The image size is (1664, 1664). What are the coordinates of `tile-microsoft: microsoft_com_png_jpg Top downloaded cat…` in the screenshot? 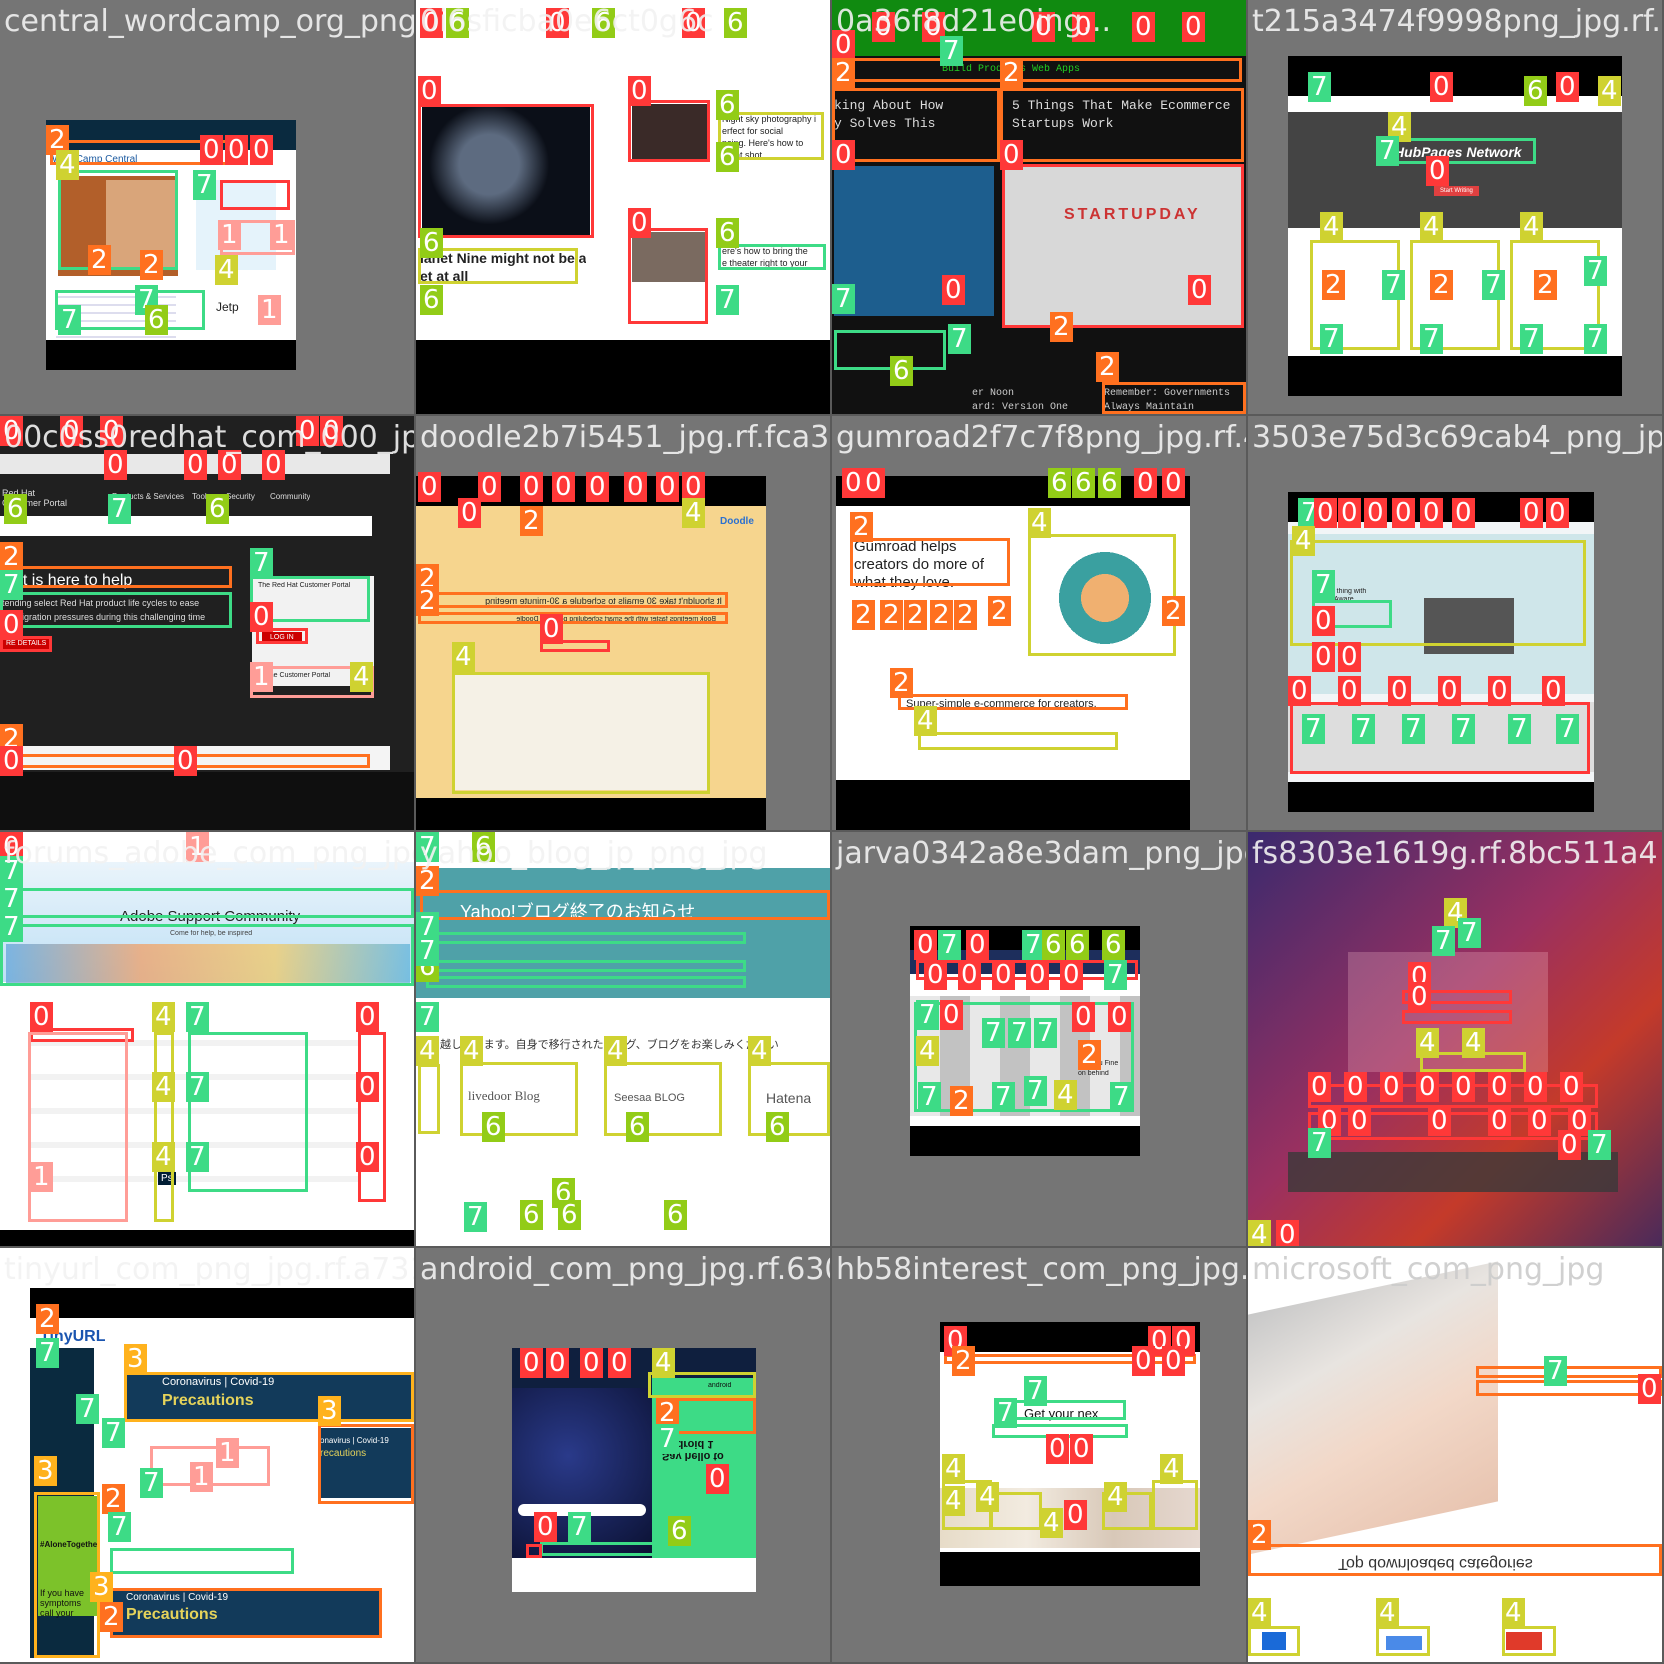 It's located at (1455, 1455).